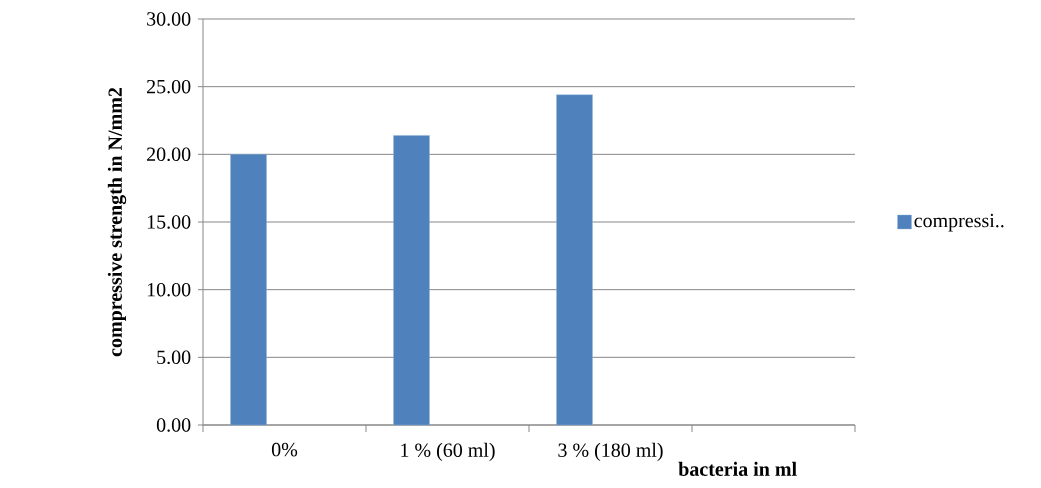 The height and width of the screenshot is (488, 1041). Describe the element at coordinates (173, 425) in the screenshot. I see `y-tick-label: 0.00` at that location.